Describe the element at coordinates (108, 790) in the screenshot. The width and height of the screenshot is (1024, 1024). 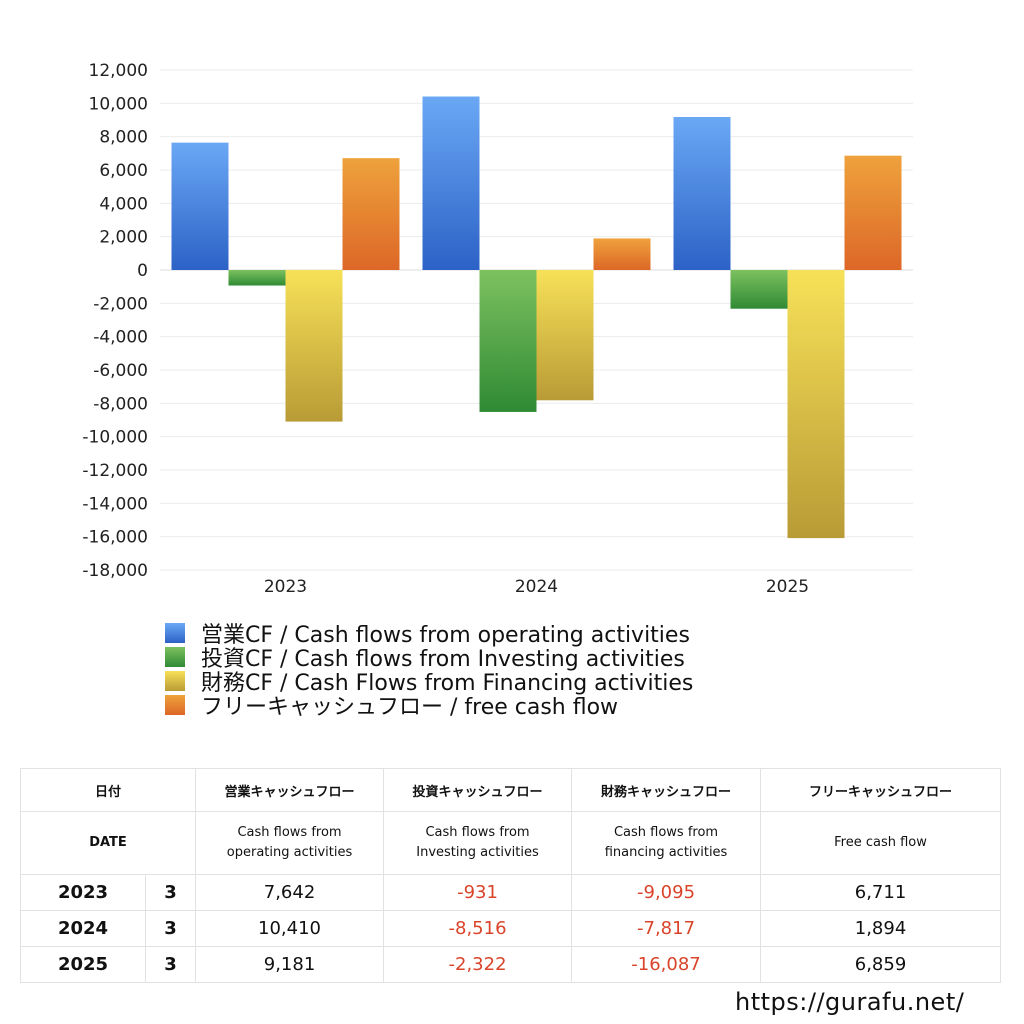
I see `header-date-ja: 日付` at that location.